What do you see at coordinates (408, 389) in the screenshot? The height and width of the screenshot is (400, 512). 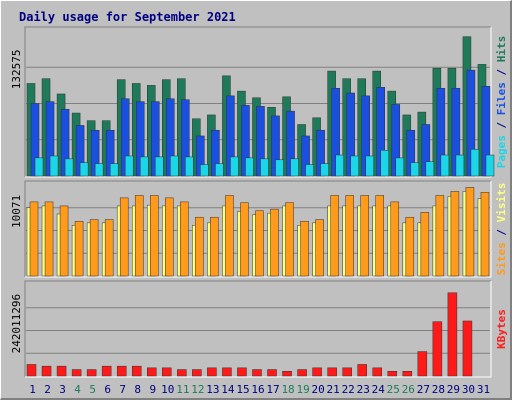 I see `x-label-day-26: 26` at bounding box center [408, 389].